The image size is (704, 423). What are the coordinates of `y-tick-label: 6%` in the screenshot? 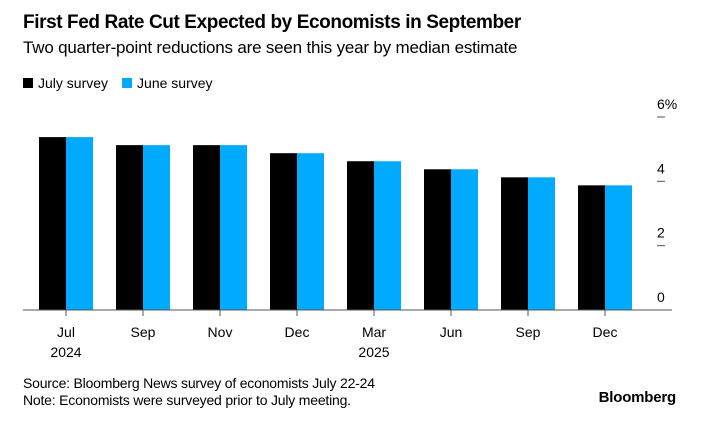 It's located at (667, 104).